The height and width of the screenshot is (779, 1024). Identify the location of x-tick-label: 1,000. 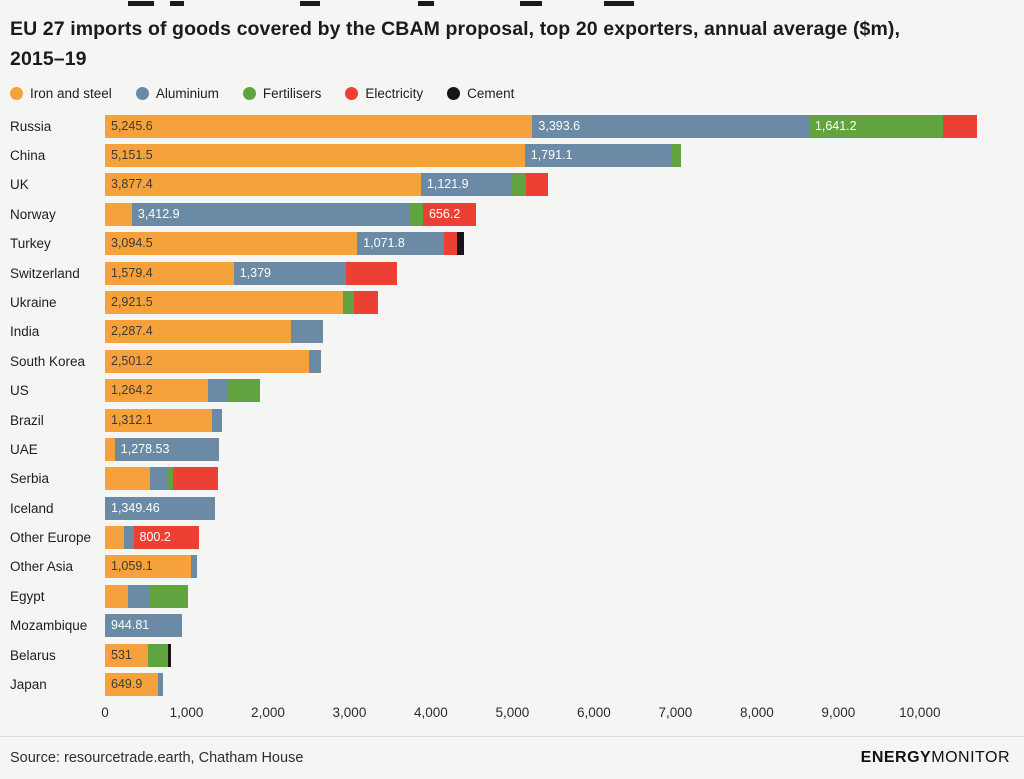
(186, 713).